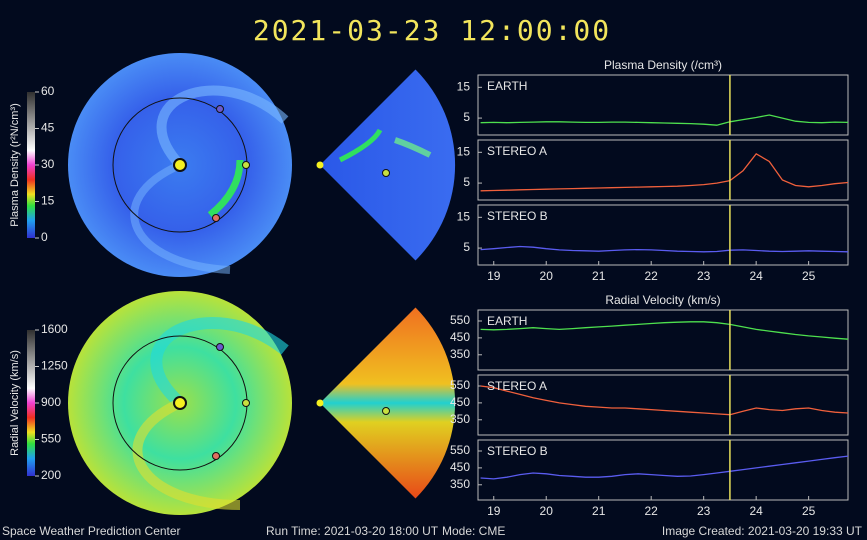 Image resolution: width=867 pixels, height=540 pixels. Describe the element at coordinates (44, 237) in the screenshot. I see `colorbar-tick-label: 0` at that location.